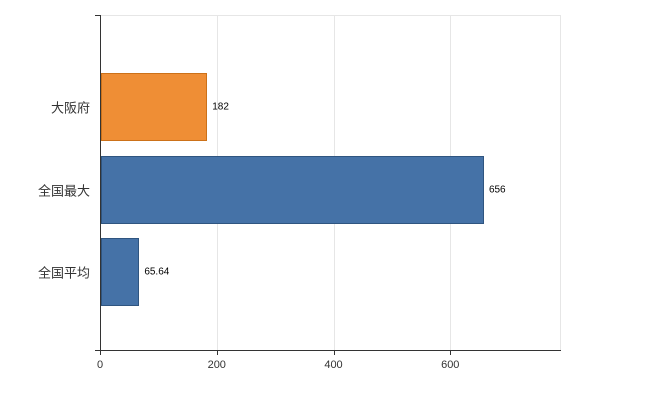 This screenshot has width=650, height=400. Describe the element at coordinates (220, 107) in the screenshot. I see `bar-value-label: 182` at that location.